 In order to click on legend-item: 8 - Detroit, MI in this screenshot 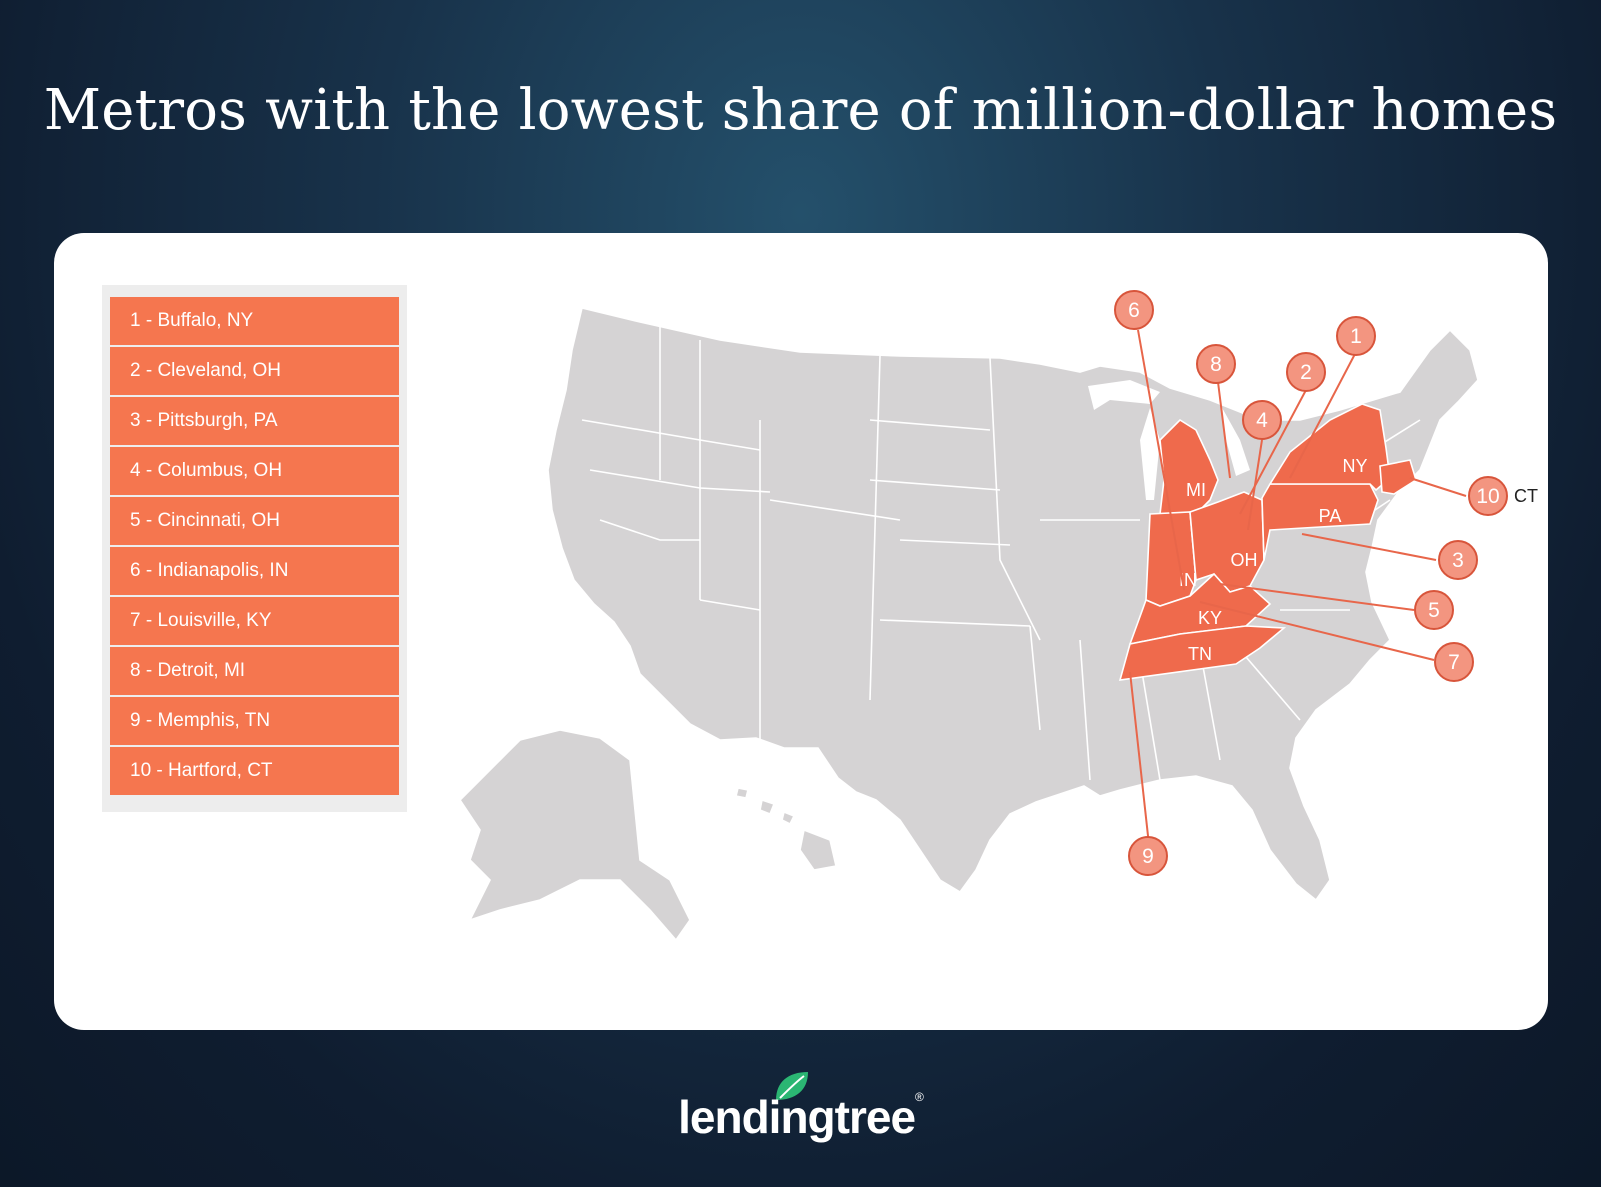, I will do `click(254, 671)`.